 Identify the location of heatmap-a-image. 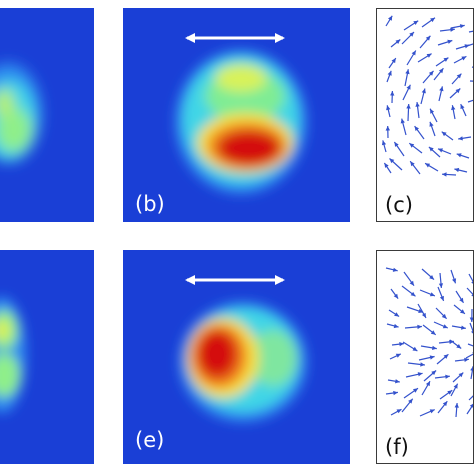
(47, 115).